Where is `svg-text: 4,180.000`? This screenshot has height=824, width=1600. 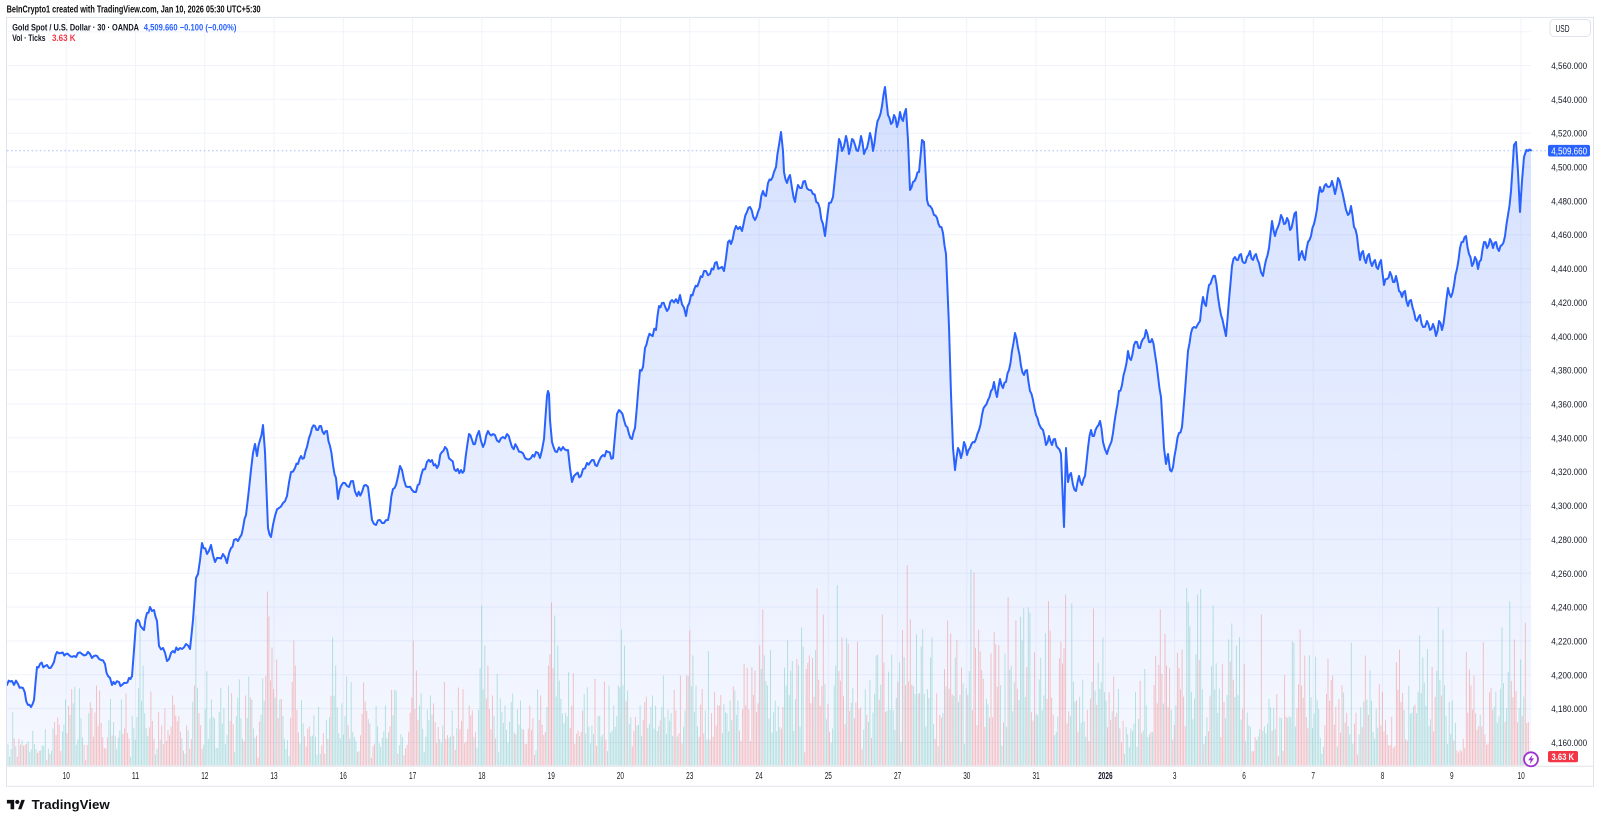 svg-text: 4,180.000 is located at coordinates (1569, 709).